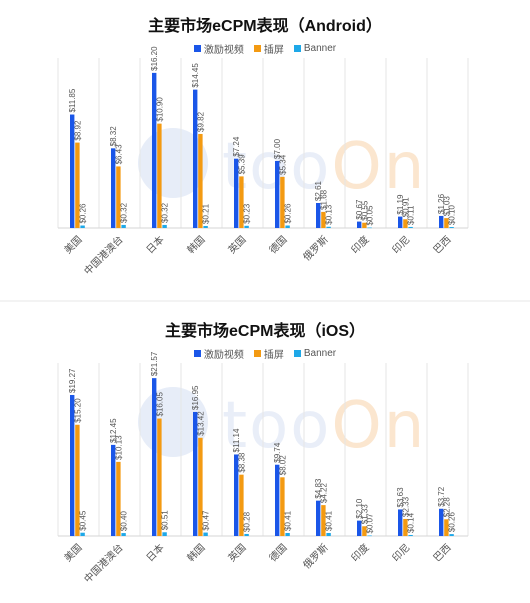 The image size is (530, 603). Describe the element at coordinates (359, 552) in the screenshot. I see `category-label: 印度` at that location.